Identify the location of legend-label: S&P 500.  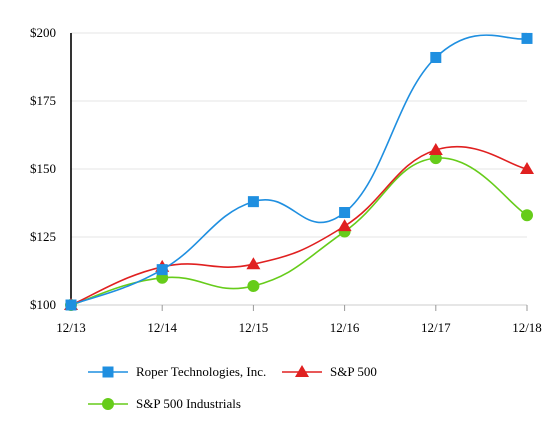
(353, 371).